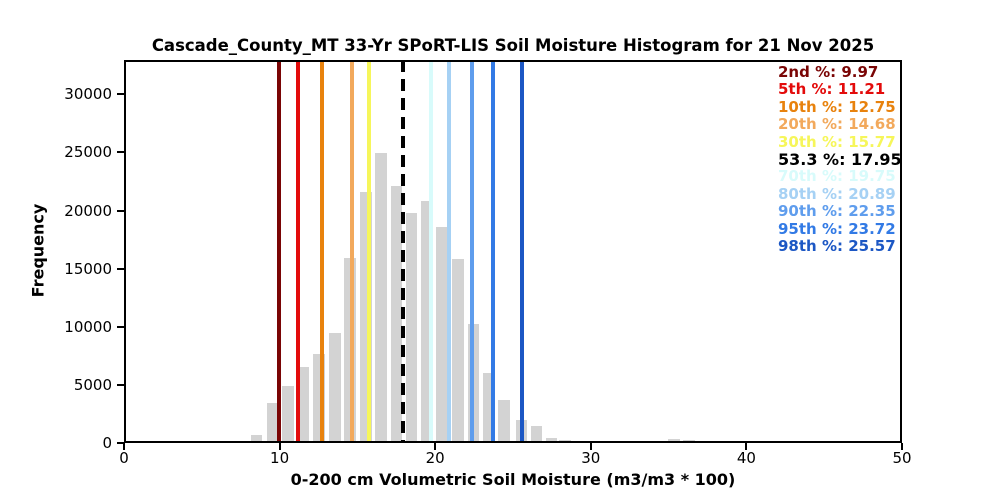  What do you see at coordinates (828, 72) in the screenshot?
I see `legend-entry-2nd: 2nd %: 9.97` at bounding box center [828, 72].